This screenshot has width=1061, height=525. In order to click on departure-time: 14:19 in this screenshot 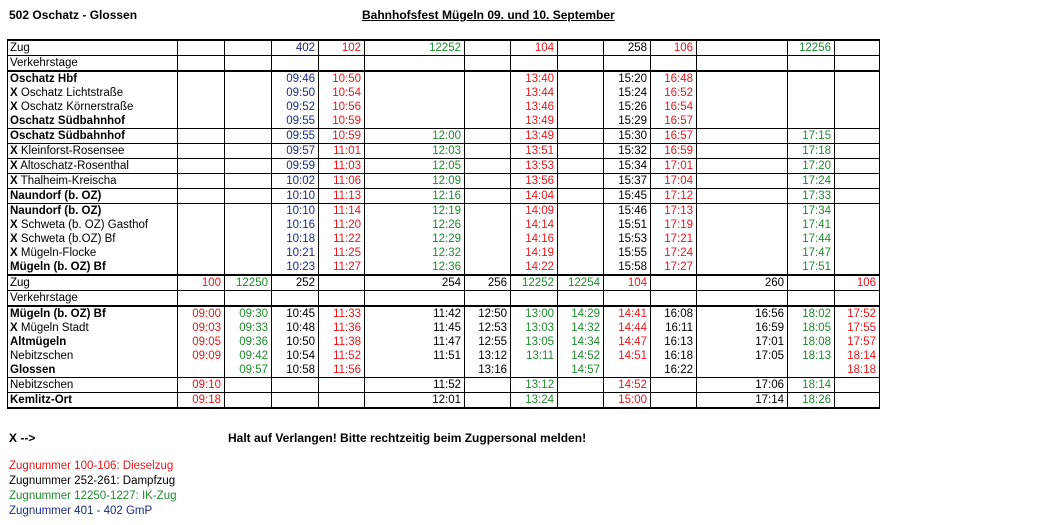, I will do `click(534, 253)`.